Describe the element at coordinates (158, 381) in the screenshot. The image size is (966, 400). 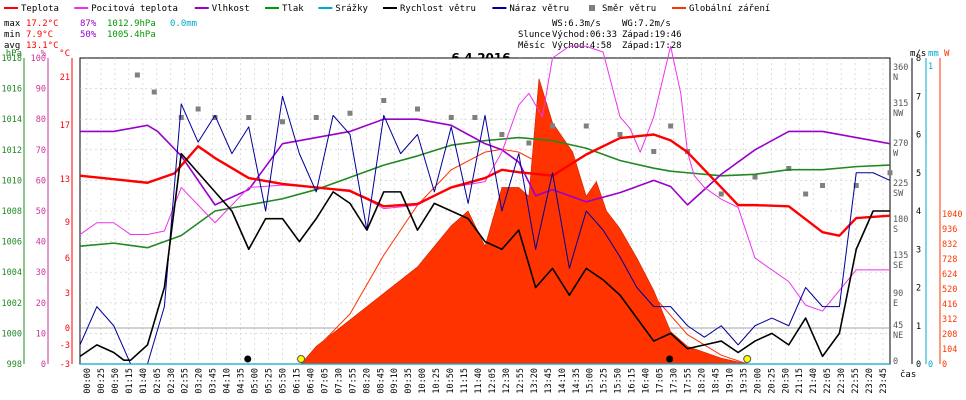
I see `x-tick-label: 02:05` at that location.